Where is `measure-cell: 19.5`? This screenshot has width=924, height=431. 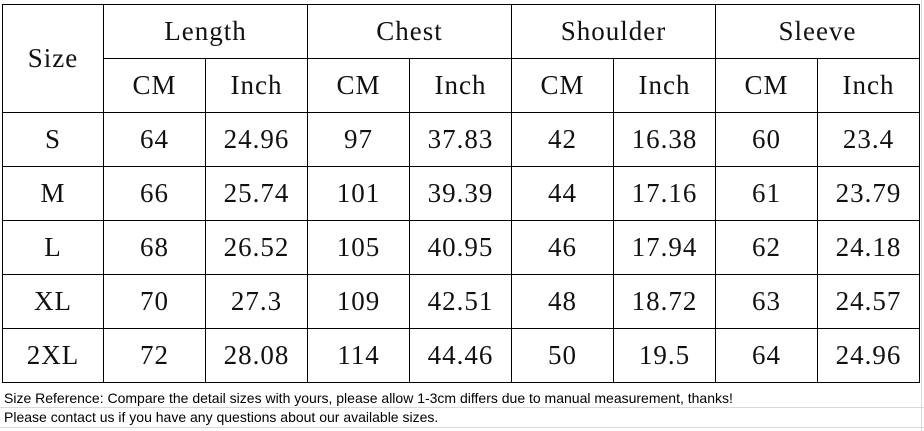 measure-cell: 19.5 is located at coordinates (664, 355).